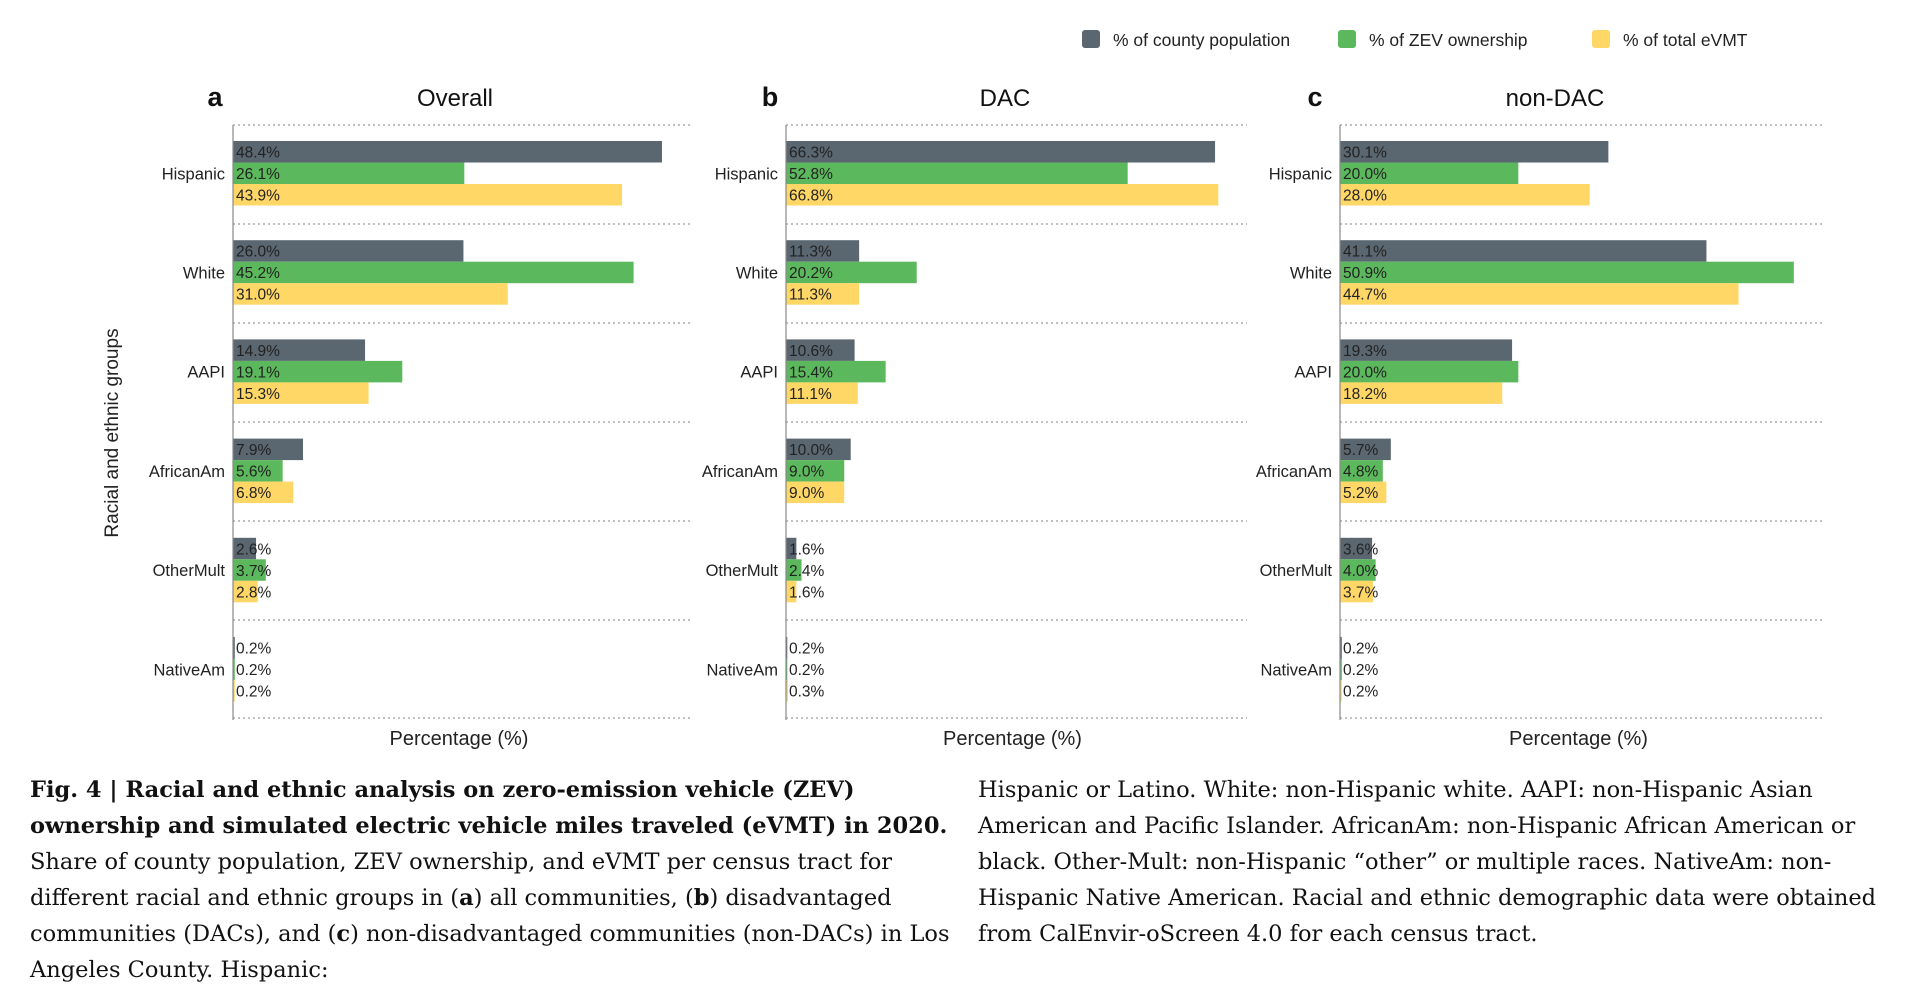 Image resolution: width=1930 pixels, height=988 pixels. What do you see at coordinates (1365, 351) in the screenshot?
I see `data-label: 19.3%` at bounding box center [1365, 351].